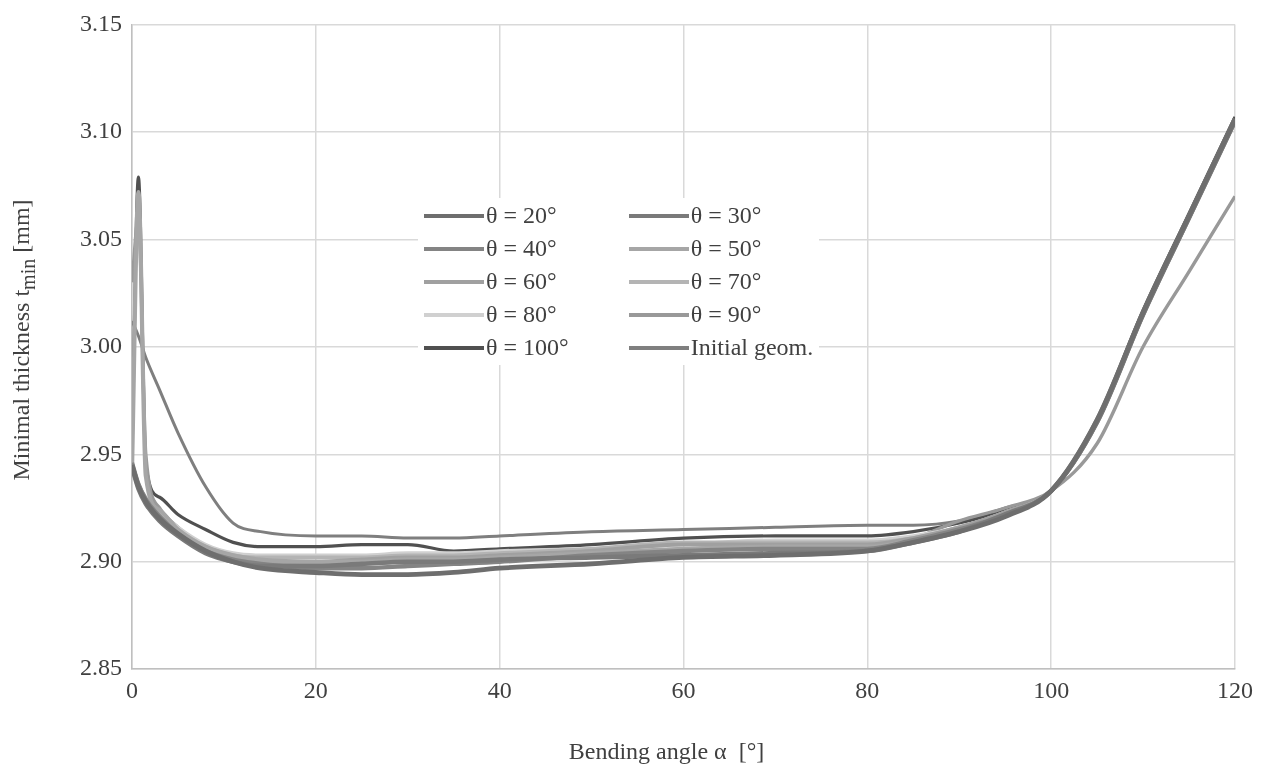  I want to click on x-tick-label: 40, so click(499, 689).